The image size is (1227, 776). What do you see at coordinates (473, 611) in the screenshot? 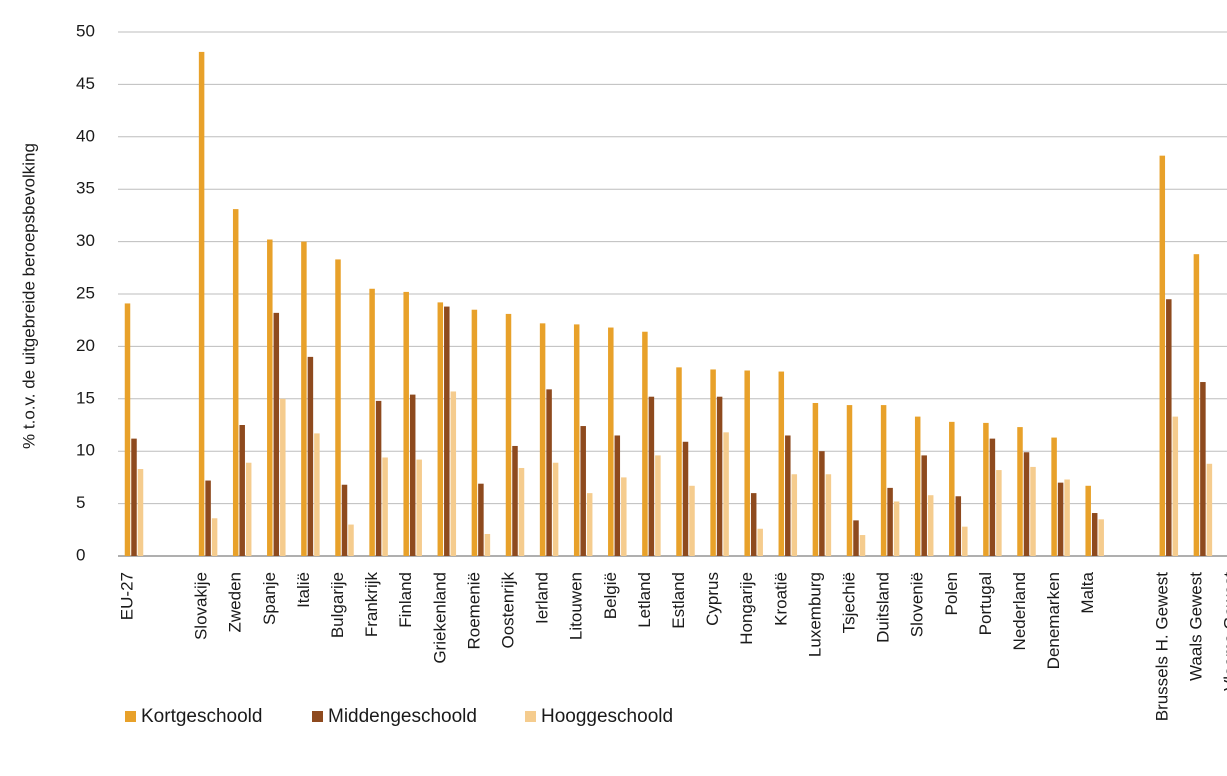
I see `x-tick-label: Roemenië` at bounding box center [473, 611].